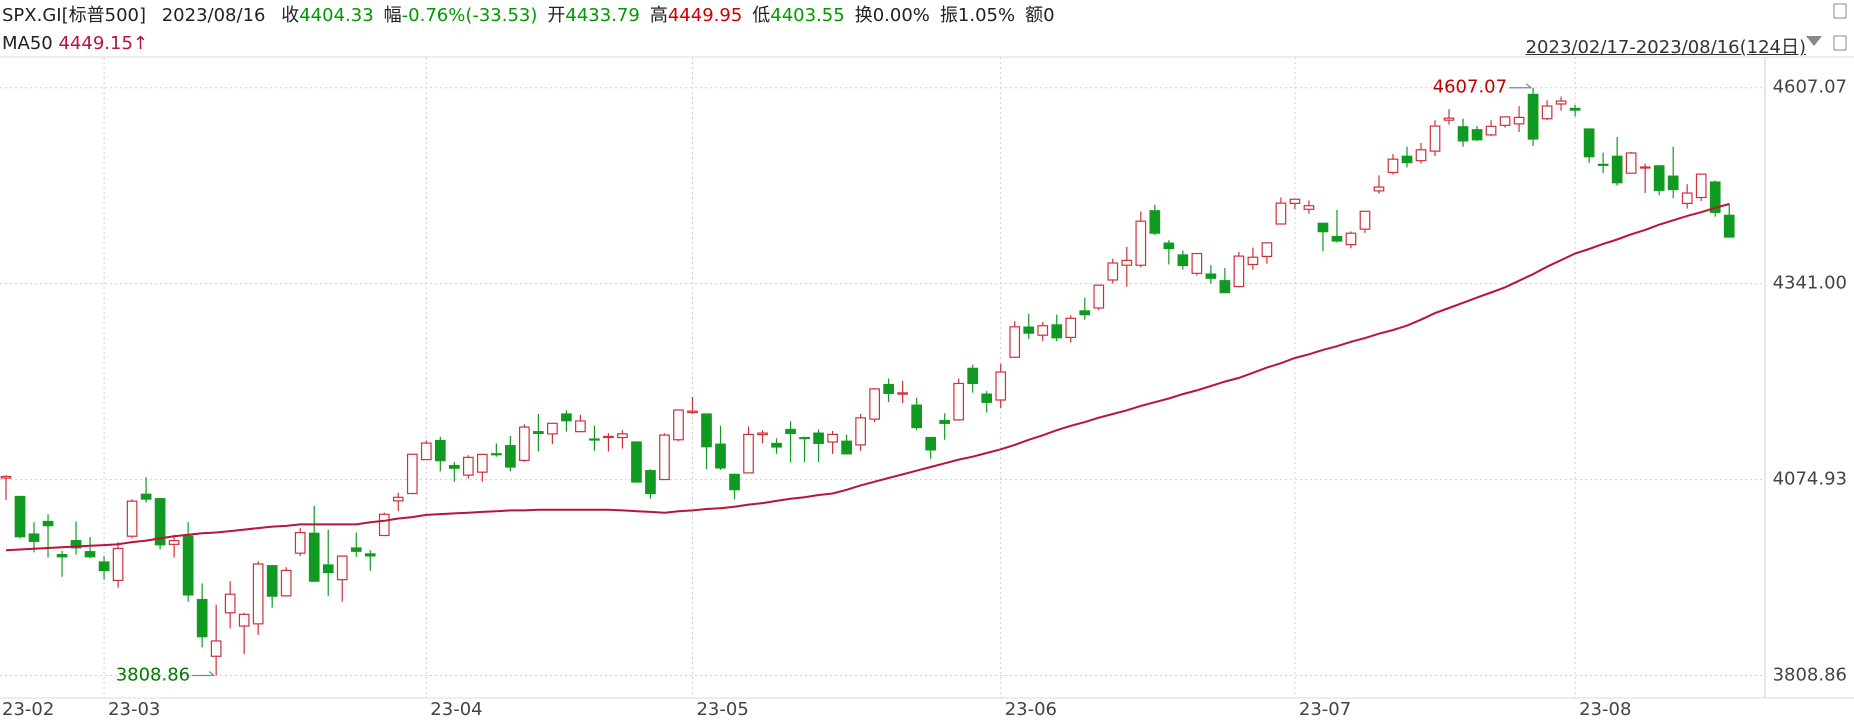 Image resolution: width=1854 pixels, height=723 pixels. What do you see at coordinates (1049, 15) in the screenshot?
I see `field-value: 0` at bounding box center [1049, 15].